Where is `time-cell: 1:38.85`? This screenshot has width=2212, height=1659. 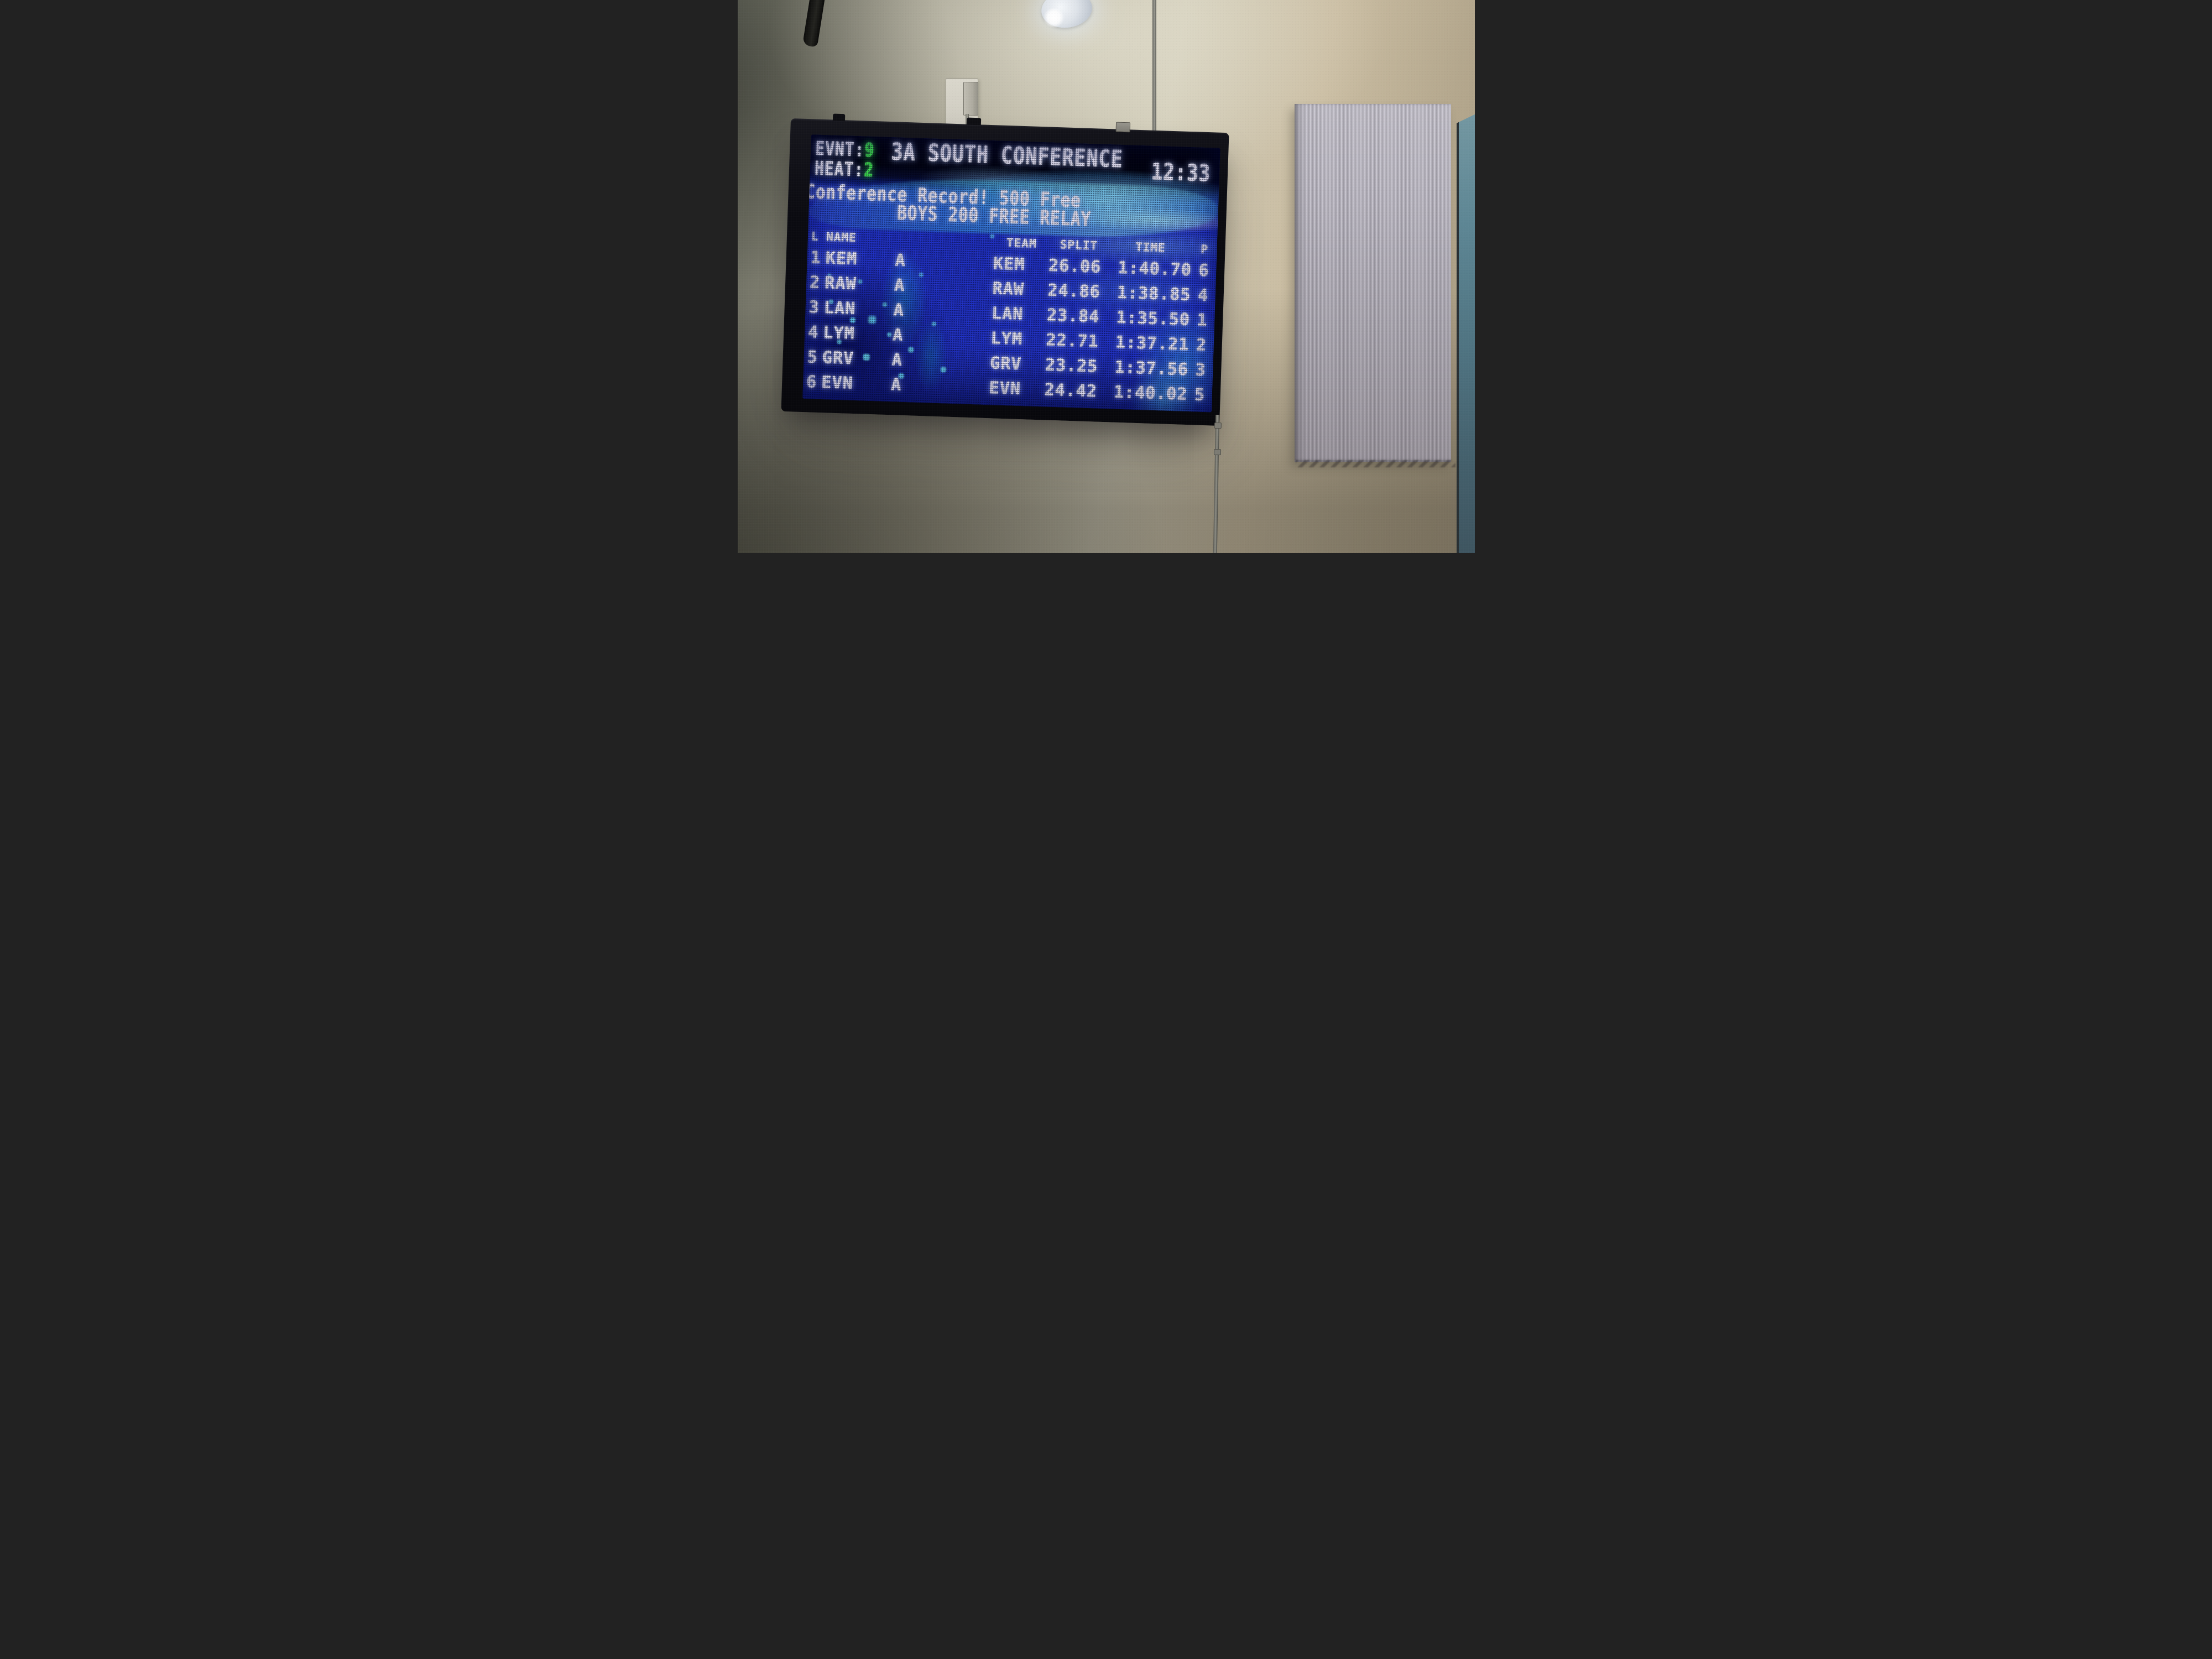 time-cell: 1:38.85 is located at coordinates (1154, 294).